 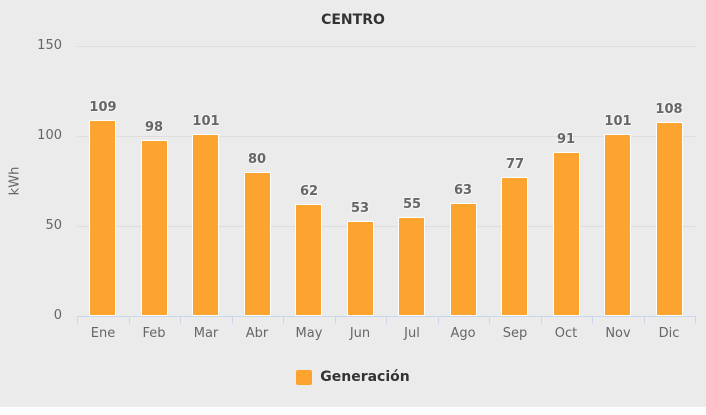 What do you see at coordinates (566, 139) in the screenshot?
I see `bar-value-label: 91` at bounding box center [566, 139].